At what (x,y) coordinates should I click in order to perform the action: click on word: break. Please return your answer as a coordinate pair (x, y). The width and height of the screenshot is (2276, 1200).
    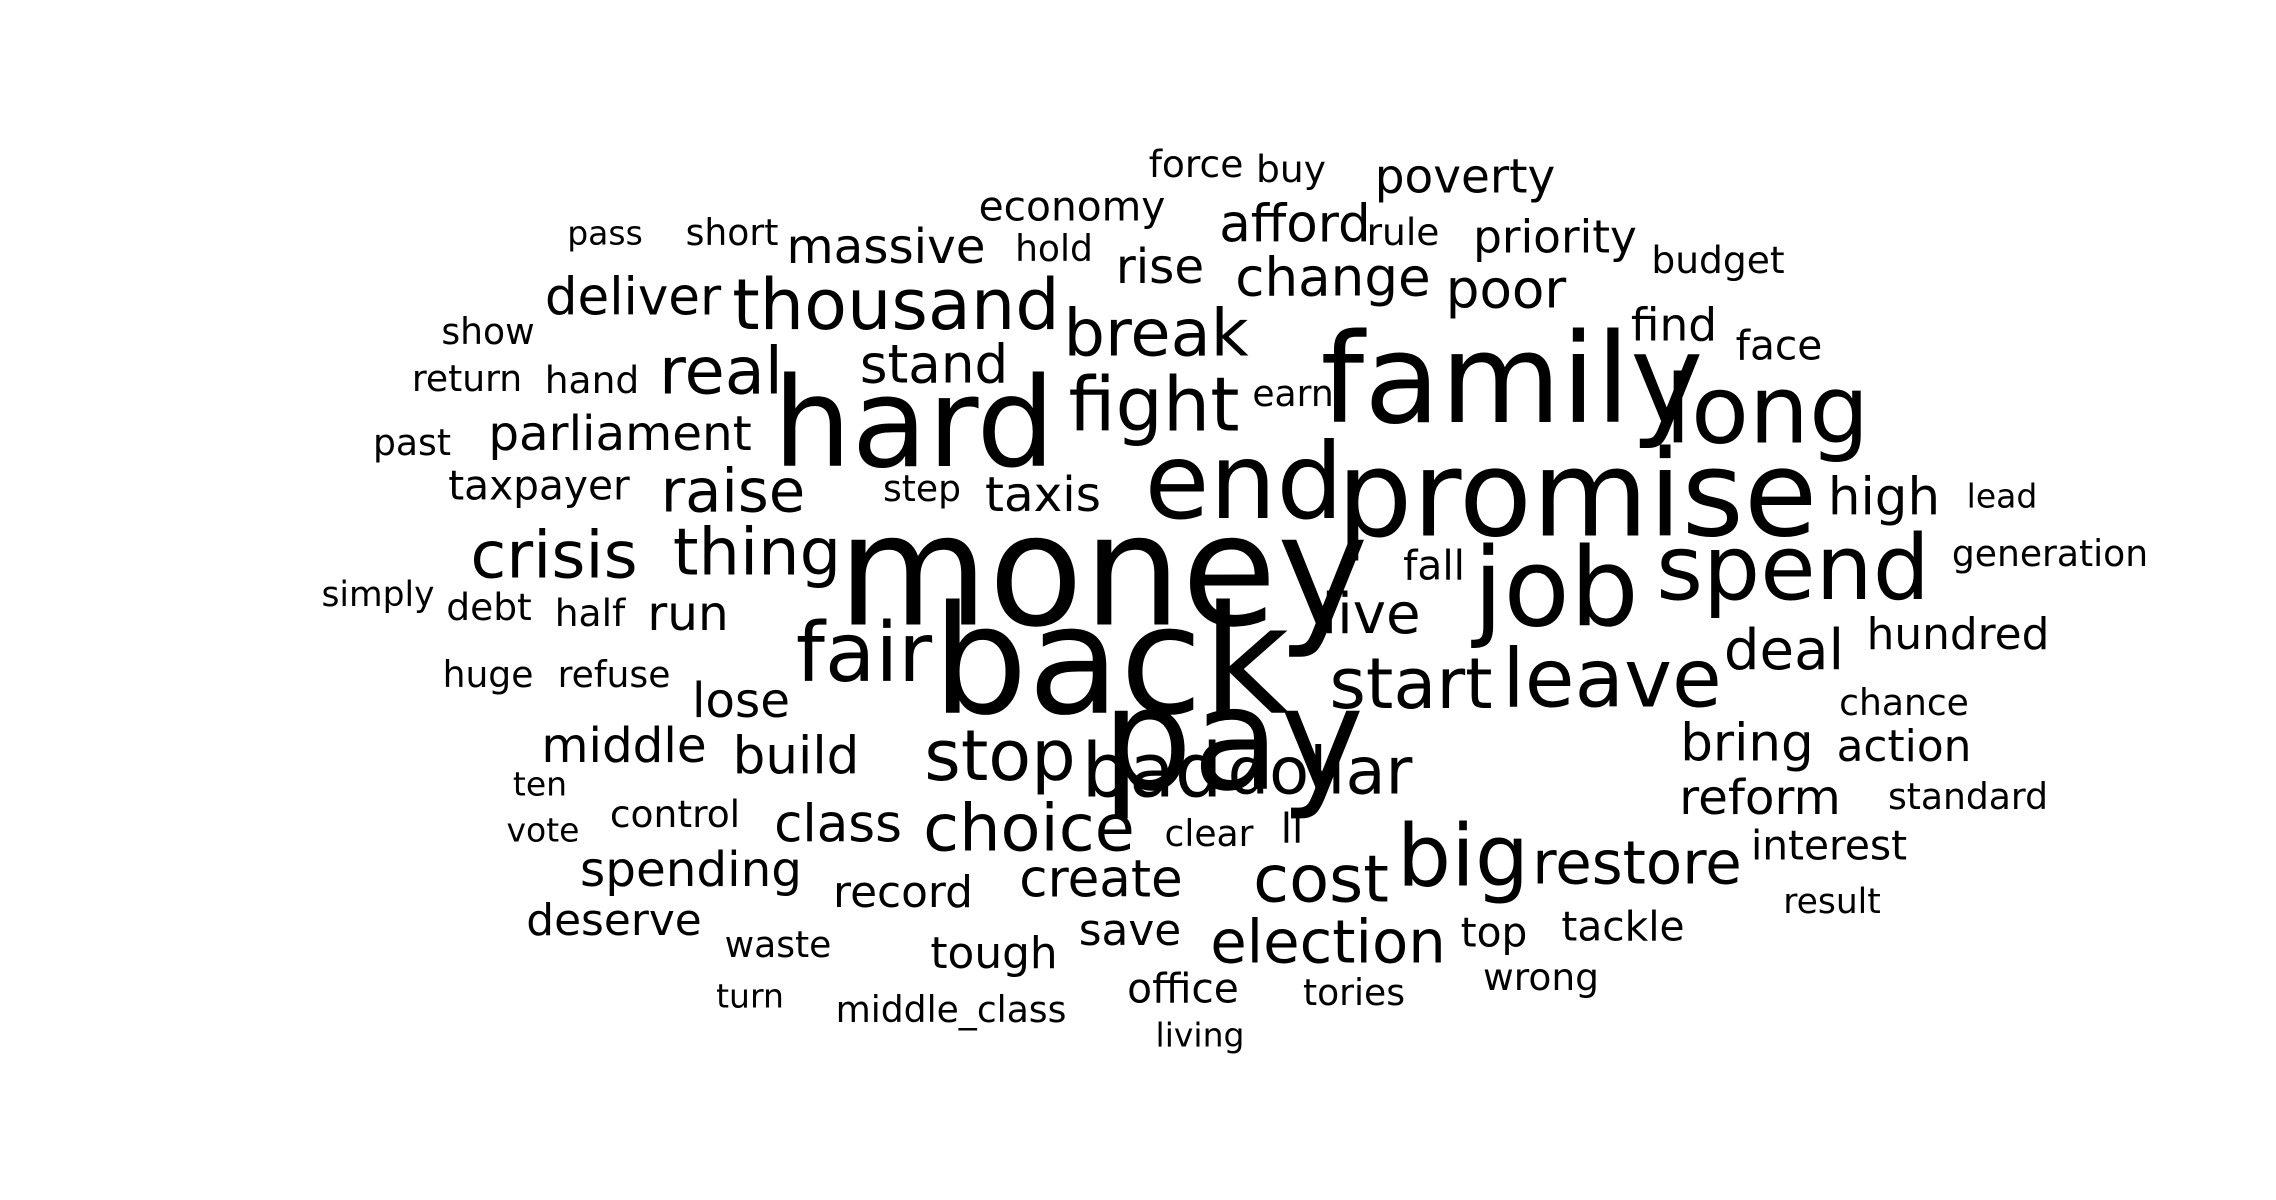
    Looking at the image, I should click on (1156, 333).